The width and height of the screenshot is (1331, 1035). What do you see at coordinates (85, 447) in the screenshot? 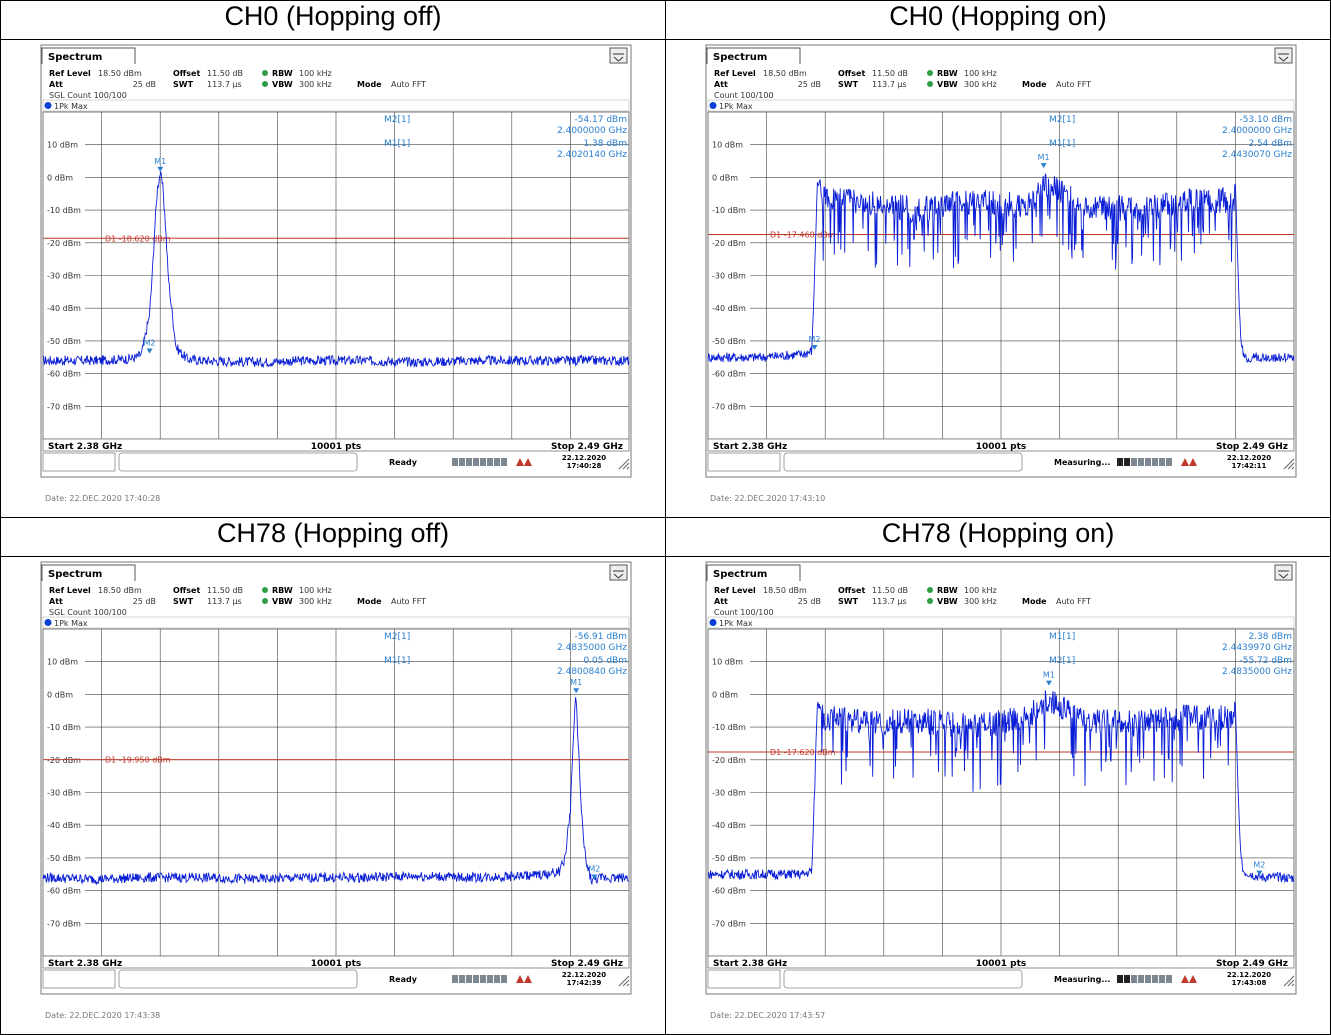
I see `start-frequency: Start 2.38 GHz` at bounding box center [85, 447].